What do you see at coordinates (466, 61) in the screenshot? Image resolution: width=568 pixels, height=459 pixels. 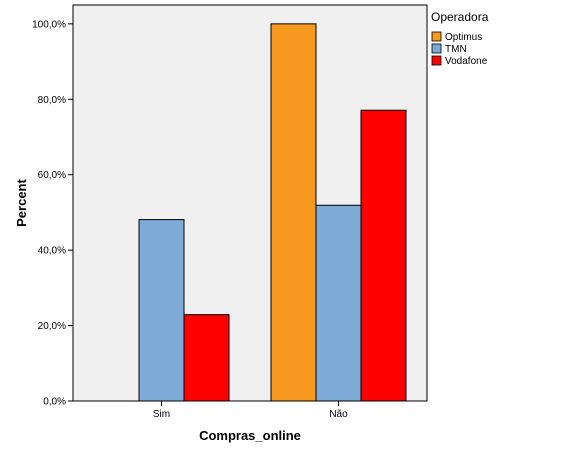 I see `legend-label-vodafone: Vodafone` at bounding box center [466, 61].